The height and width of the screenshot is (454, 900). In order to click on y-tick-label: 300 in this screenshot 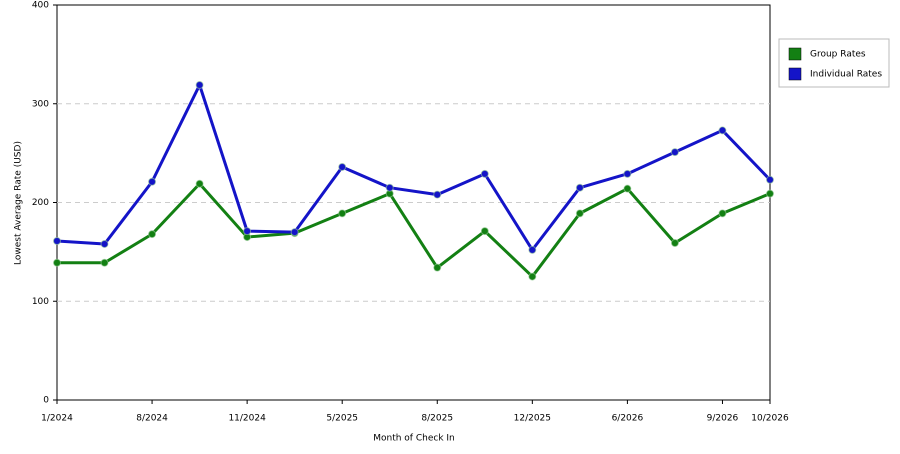, I will do `click(40, 104)`.